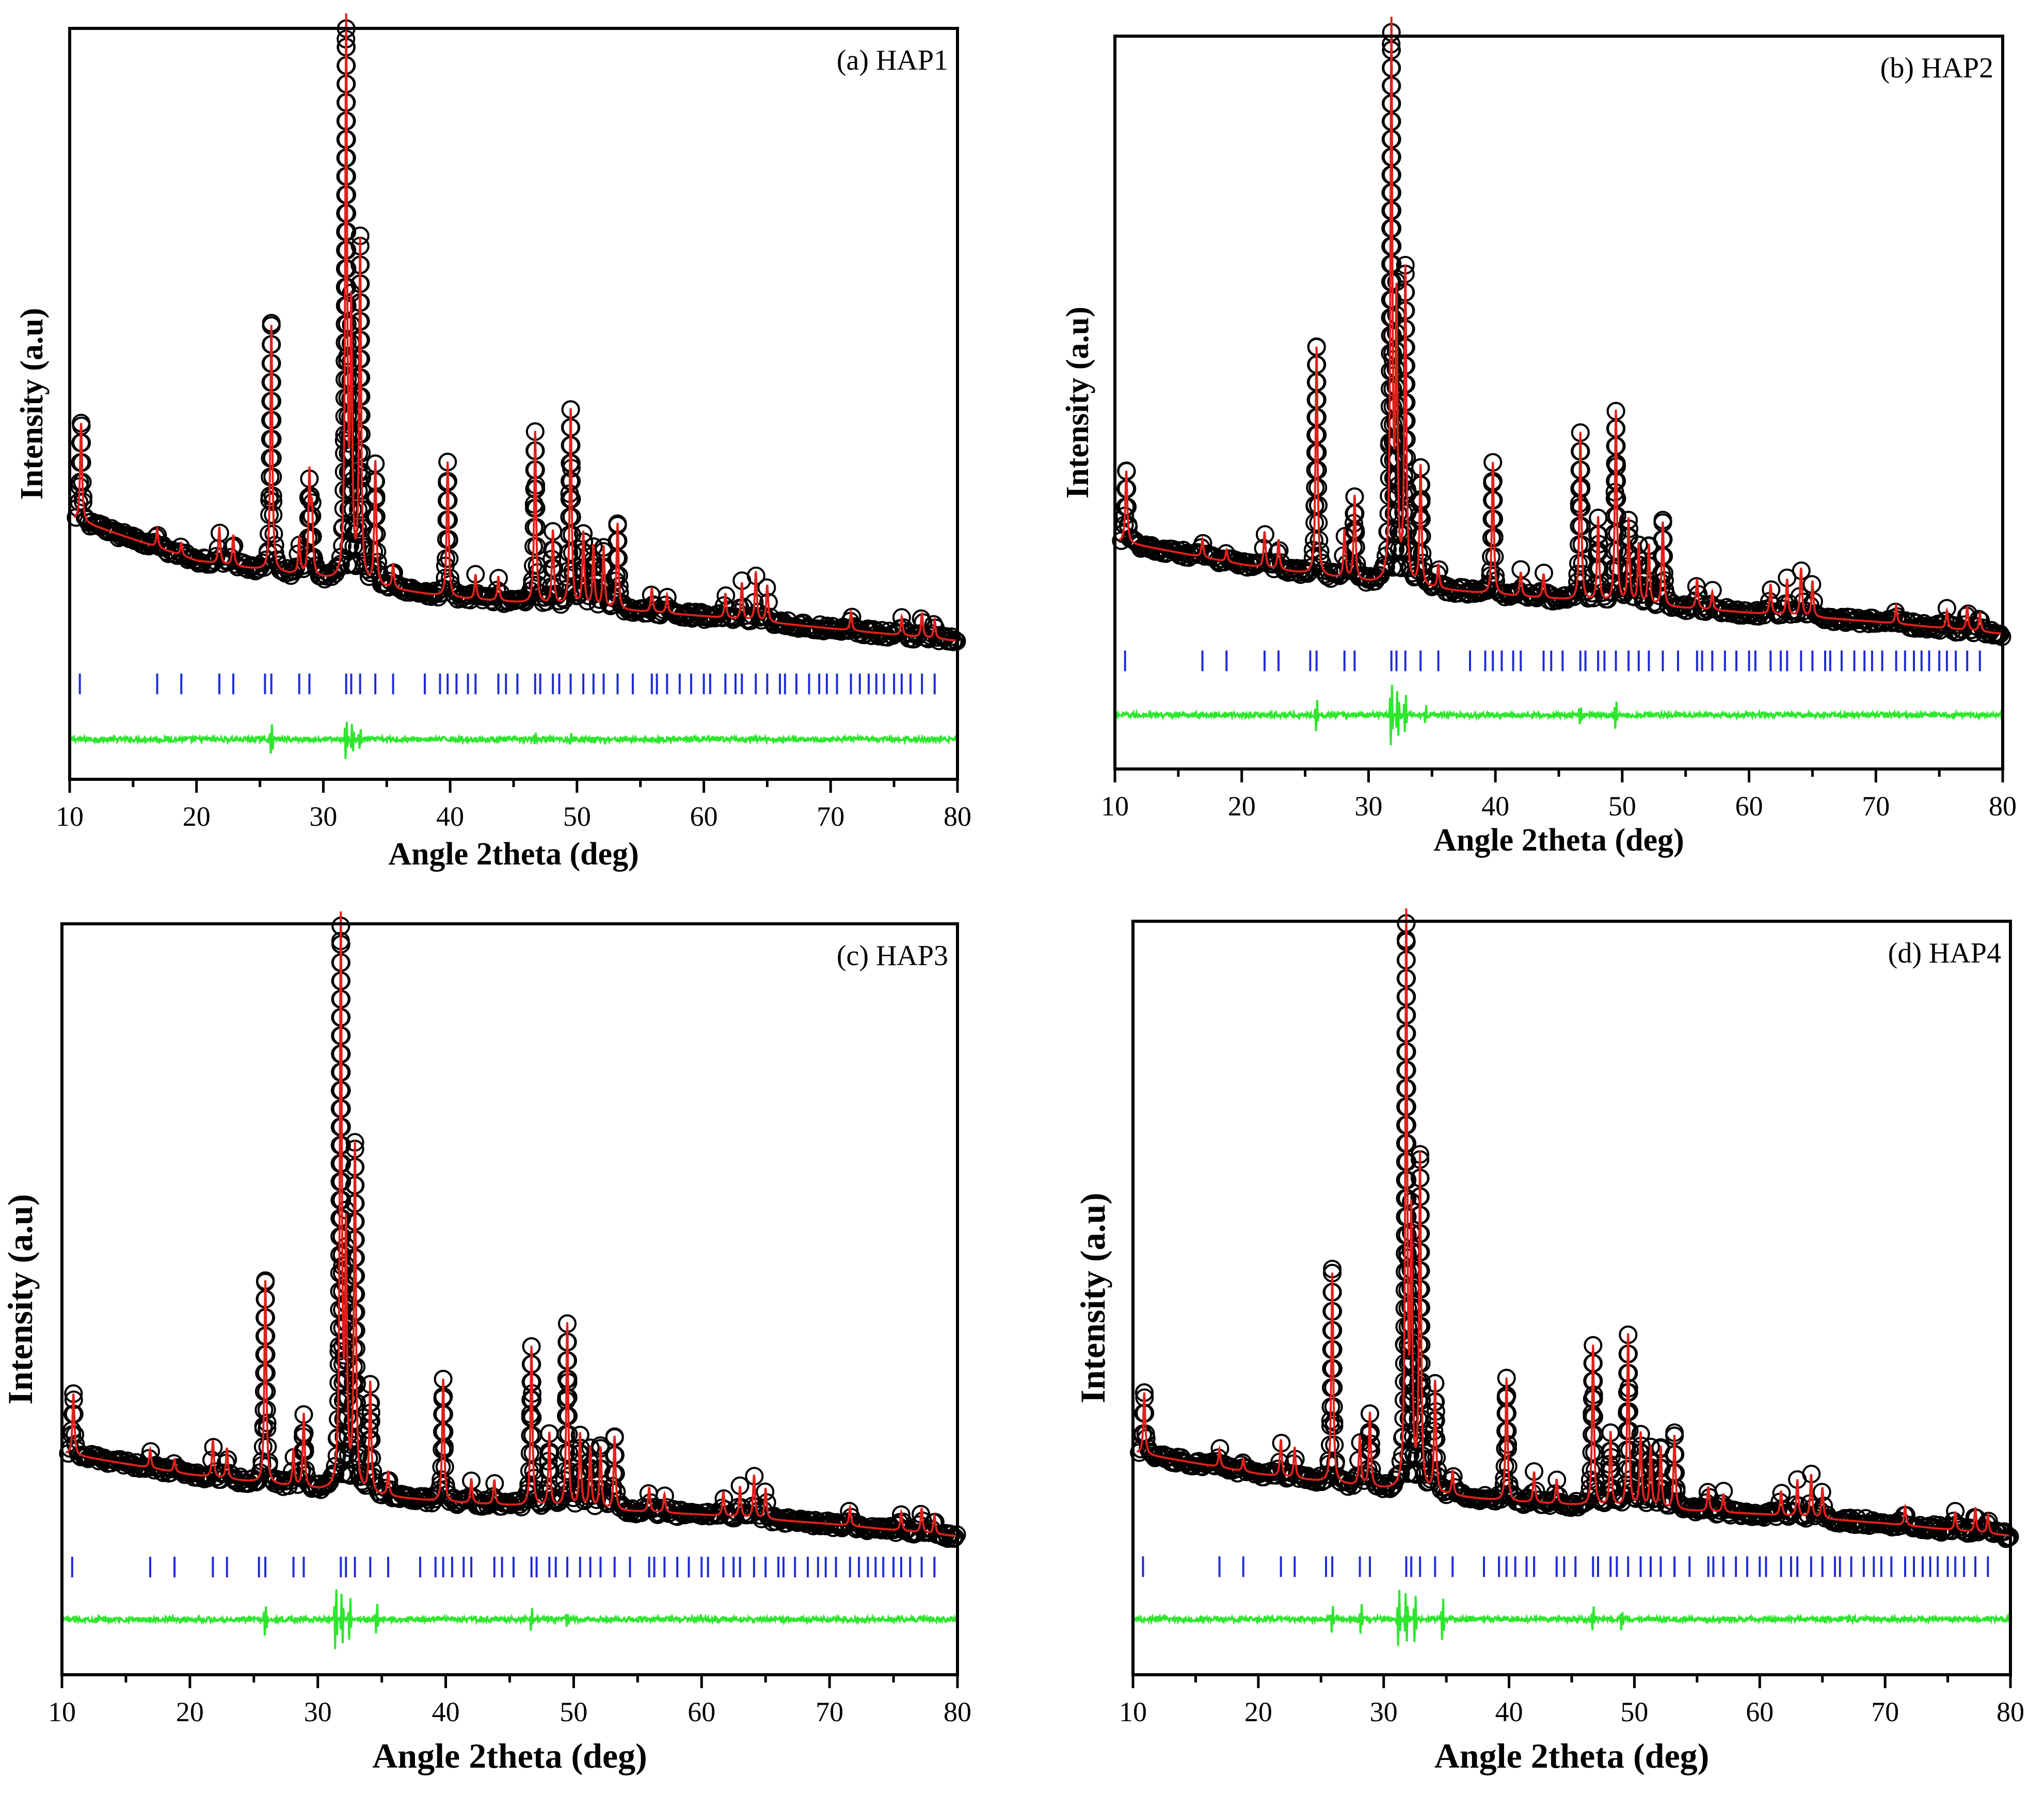  What do you see at coordinates (1384, 1712) in the screenshot?
I see `x-tick-label-d-30: 30` at bounding box center [1384, 1712].